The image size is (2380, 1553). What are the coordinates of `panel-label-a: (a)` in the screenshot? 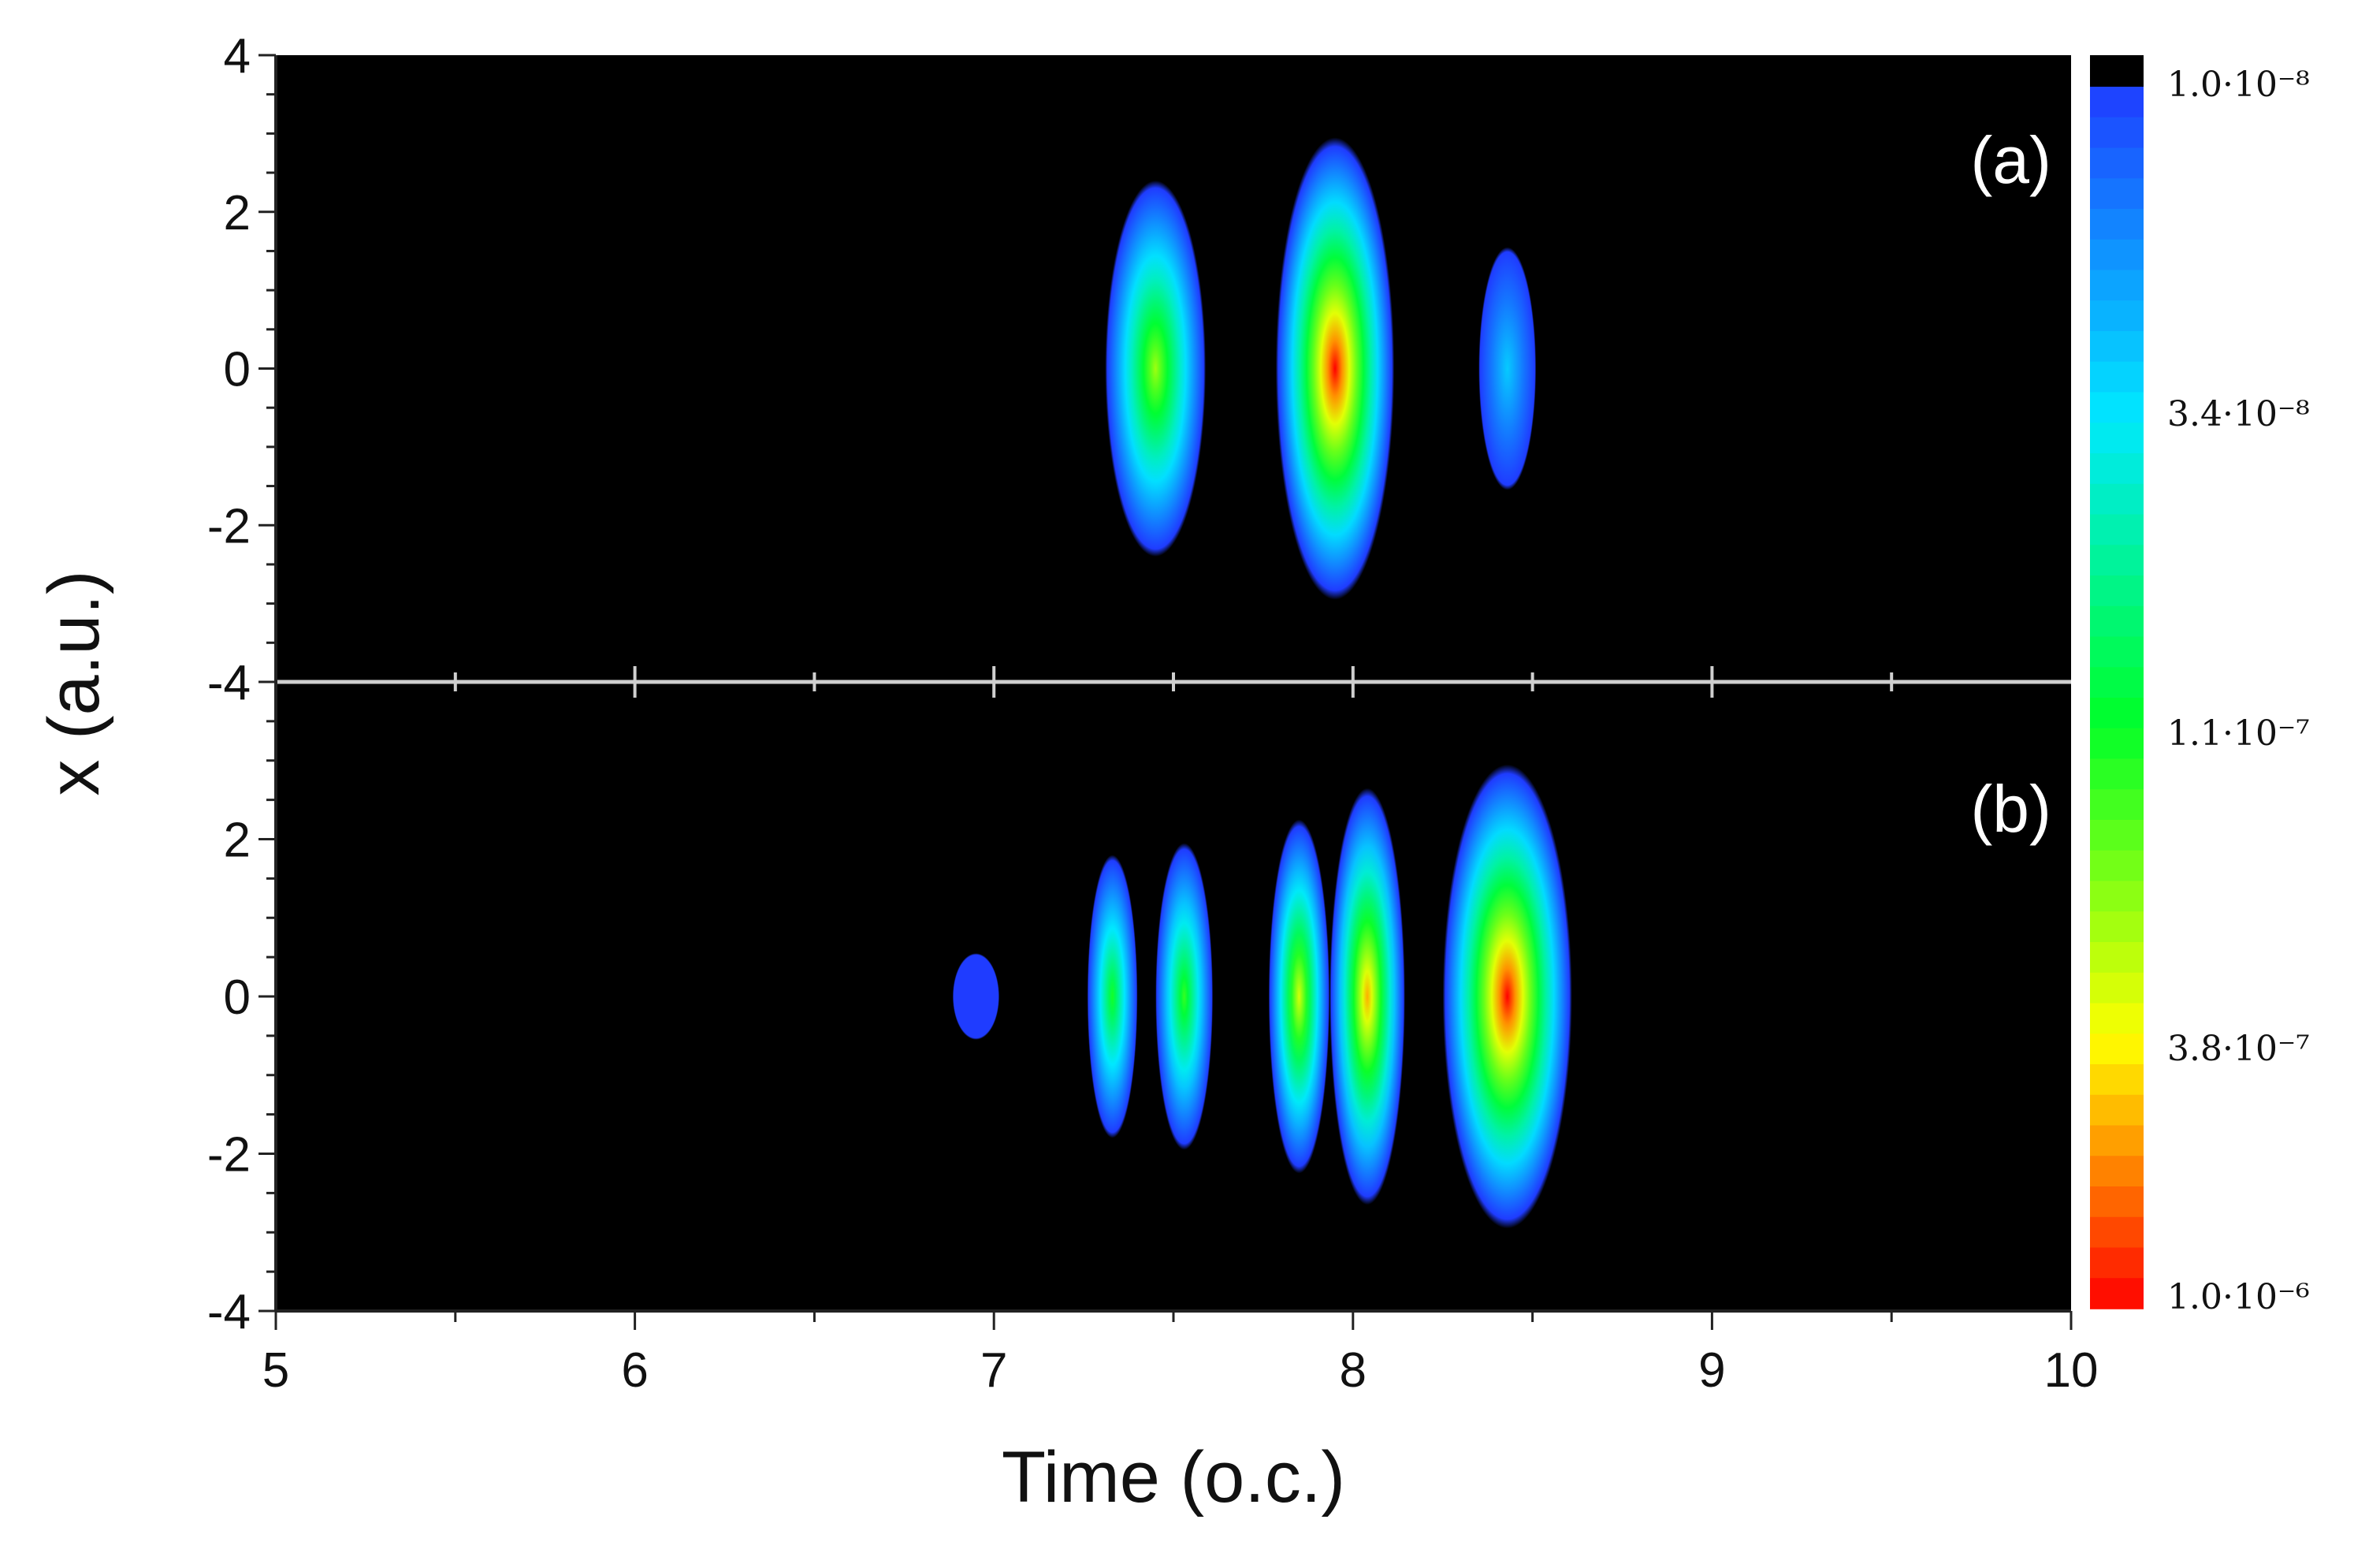 It's located at (2011, 160).